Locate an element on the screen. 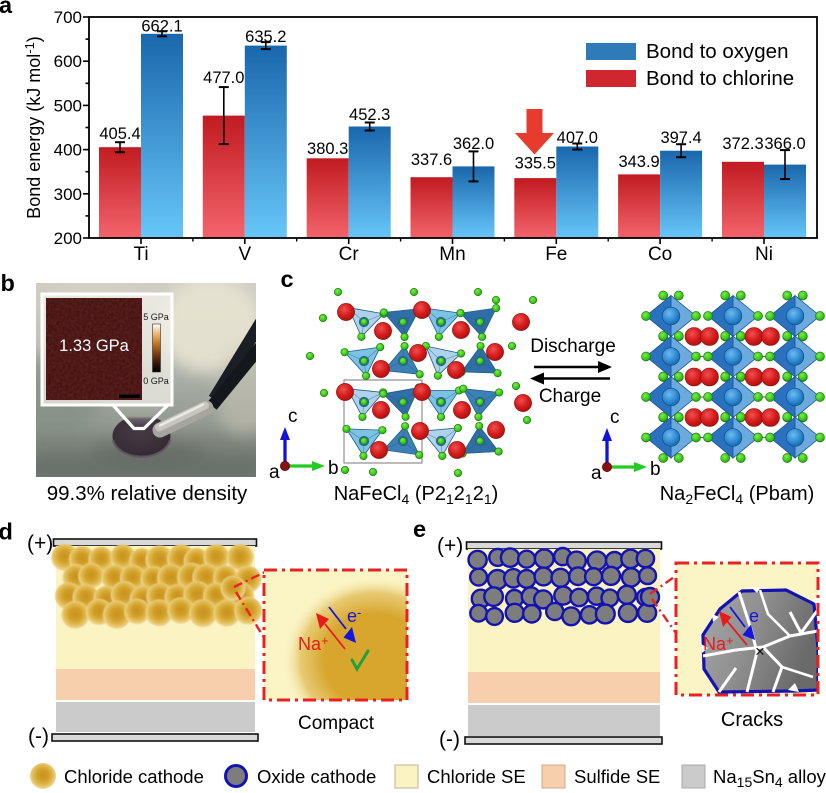 Image resolution: width=826 pixels, height=793 pixels. svg-text: 700 is located at coordinates (68, 17).